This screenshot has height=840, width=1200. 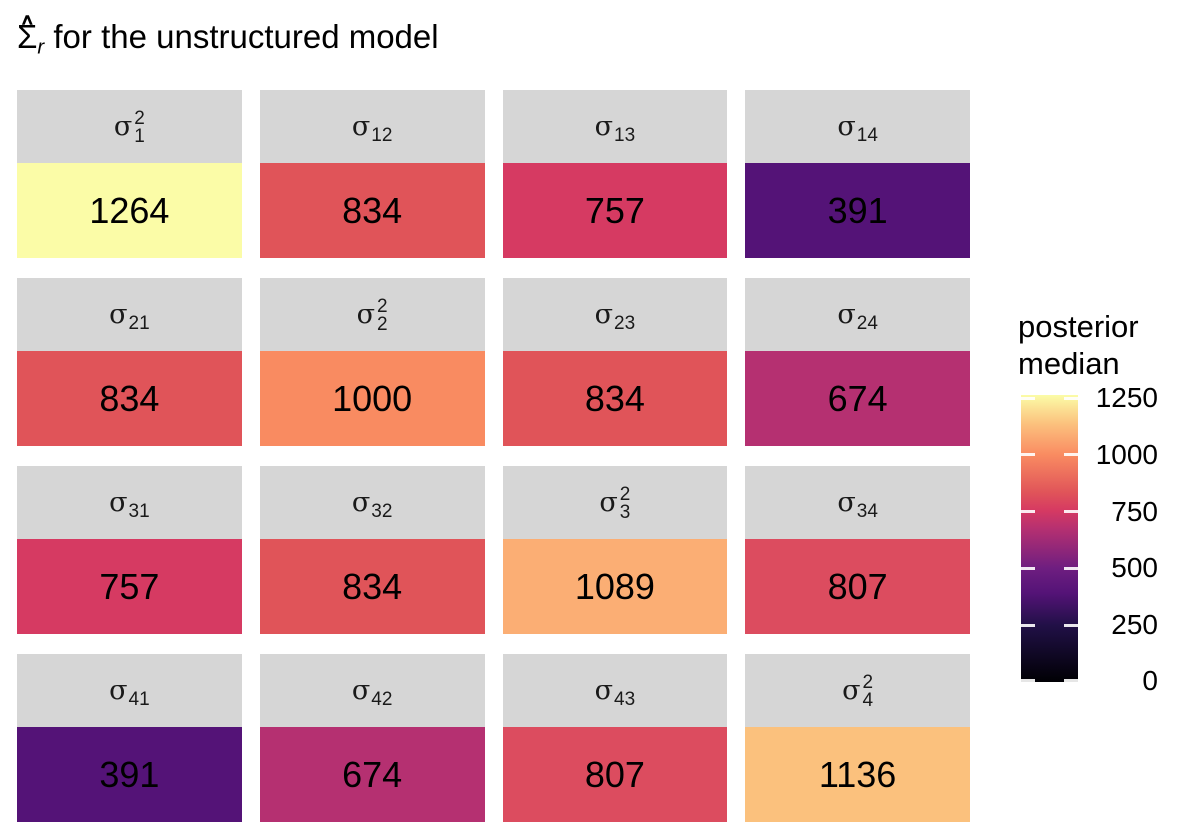 I want to click on facet-sigma-4-3: σ 43 807, so click(x=615, y=738).